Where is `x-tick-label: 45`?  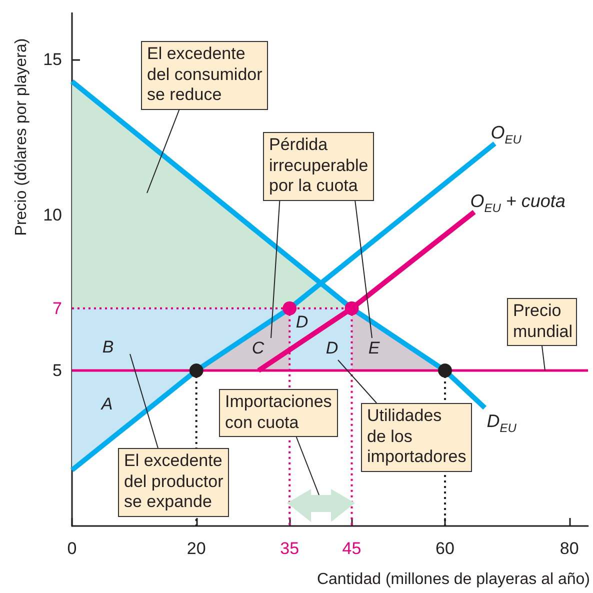
x-tick-label: 45 is located at coordinates (352, 548).